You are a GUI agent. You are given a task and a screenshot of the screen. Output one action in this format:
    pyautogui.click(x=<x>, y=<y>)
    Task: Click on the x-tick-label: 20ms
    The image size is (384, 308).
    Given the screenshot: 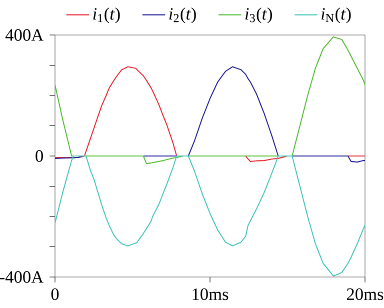 What is the action you would take?
    pyautogui.click(x=365, y=294)
    